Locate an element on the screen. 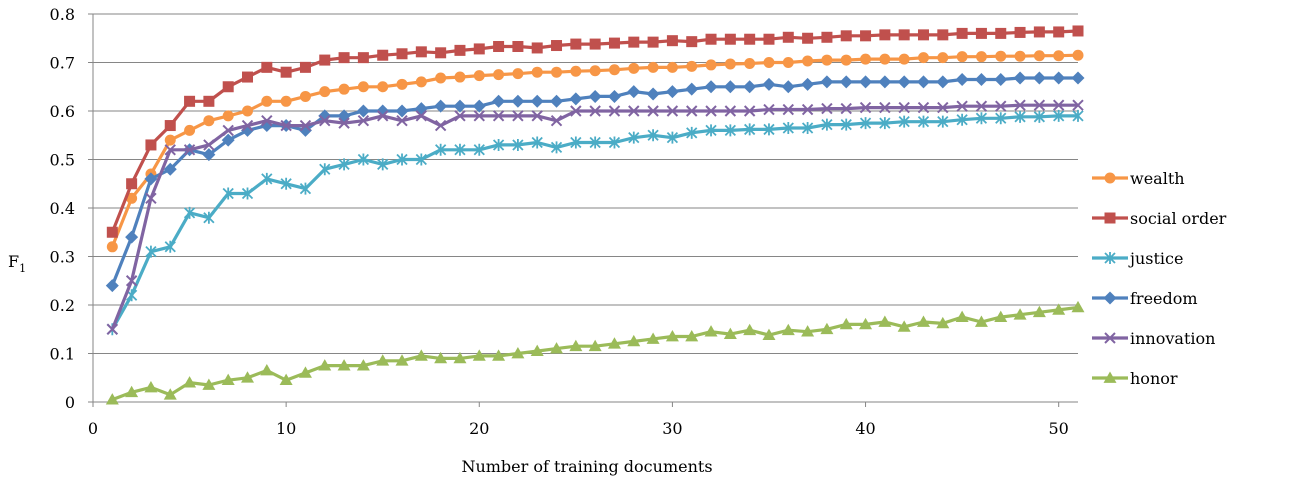  y-axis-title-main: F is located at coordinates (13, 261).